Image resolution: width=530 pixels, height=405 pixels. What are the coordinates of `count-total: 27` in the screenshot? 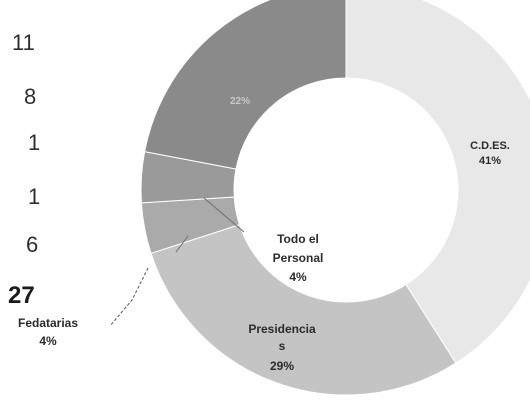 It's located at (21, 295).